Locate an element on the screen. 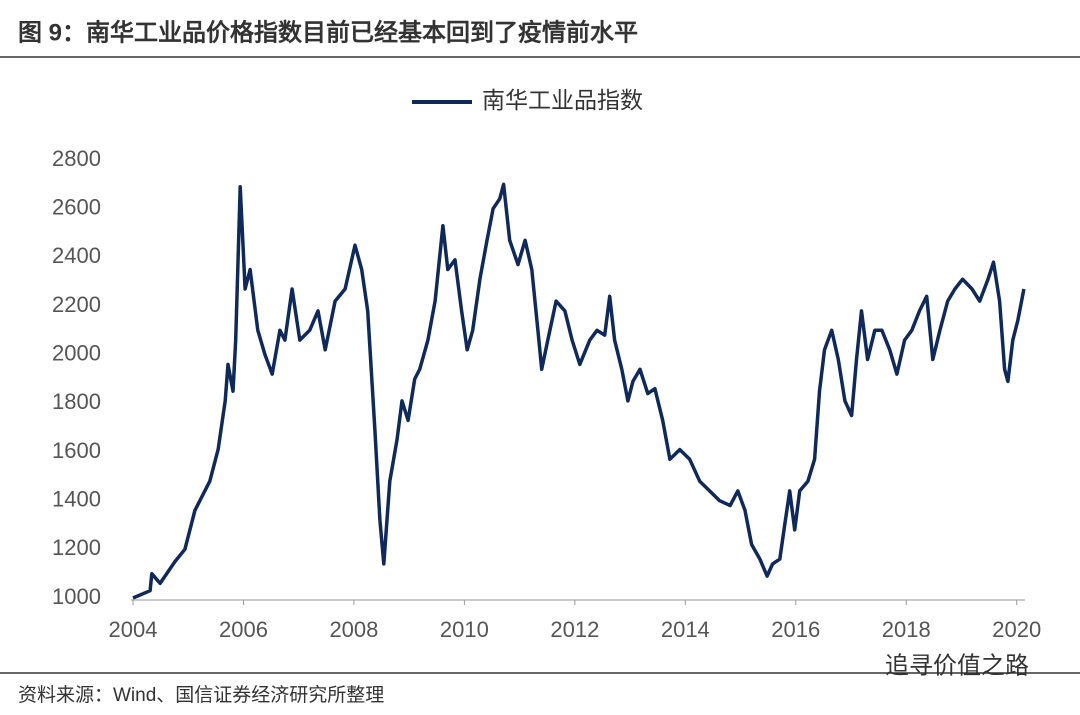  y-tick-label: 1000 is located at coordinates (76, 596).